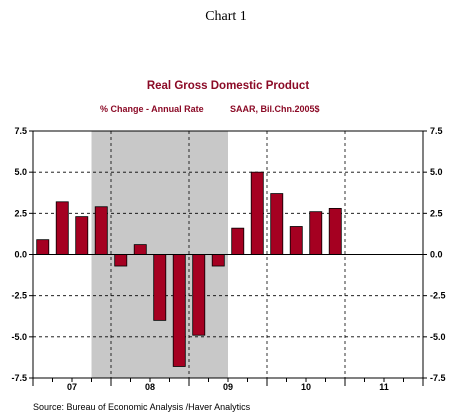 This screenshot has height=416, width=462. What do you see at coordinates (20, 213) in the screenshot?
I see `y-tick-label-left: 2.5` at bounding box center [20, 213].